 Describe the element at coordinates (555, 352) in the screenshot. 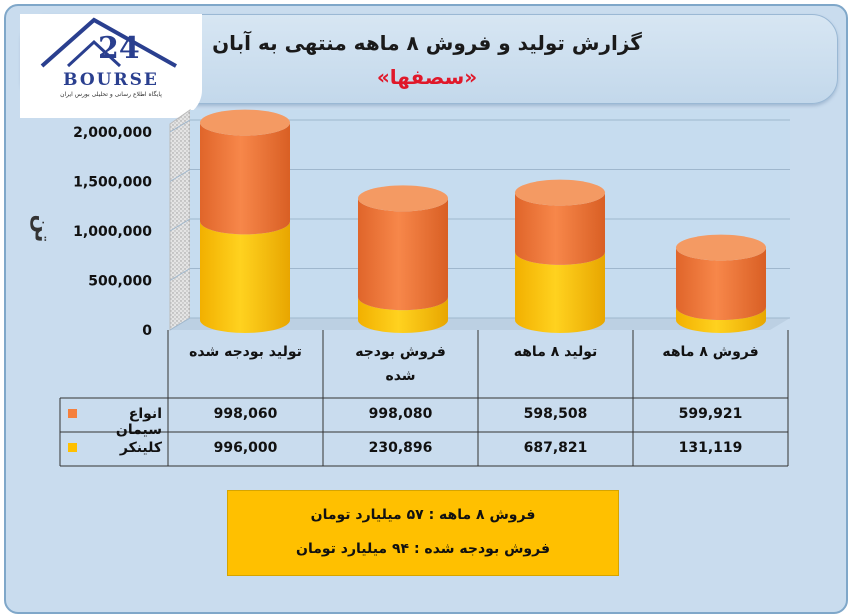

I see `category-label: تولید ۸ ماهه` at that location.